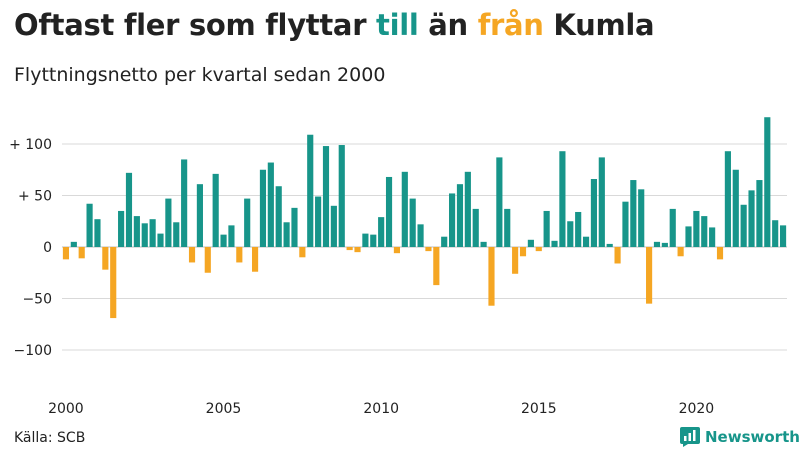 Image resolution: width=800 pixels, height=450 pixels. I want to click on x-tick-label: 2005, so click(224, 409).